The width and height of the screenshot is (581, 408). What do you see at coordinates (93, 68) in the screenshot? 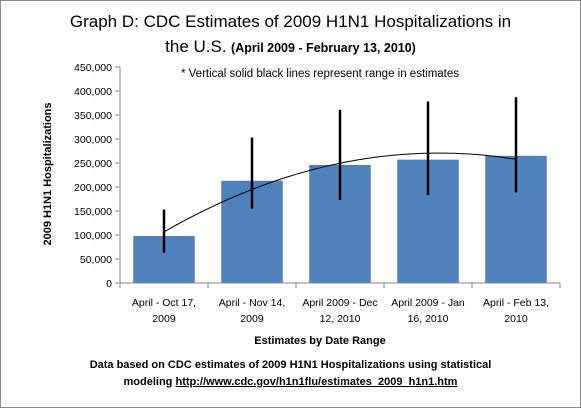
I see `y-tick-label: 450,000` at bounding box center [93, 68].